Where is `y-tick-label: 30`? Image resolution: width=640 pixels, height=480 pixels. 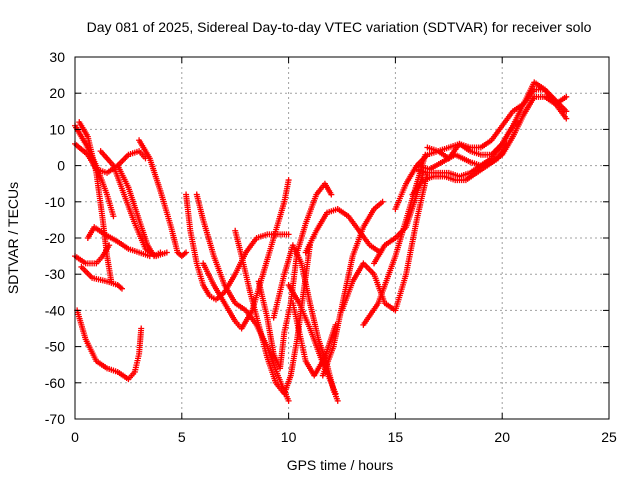
y-tick-label: 30 is located at coordinates (57, 57).